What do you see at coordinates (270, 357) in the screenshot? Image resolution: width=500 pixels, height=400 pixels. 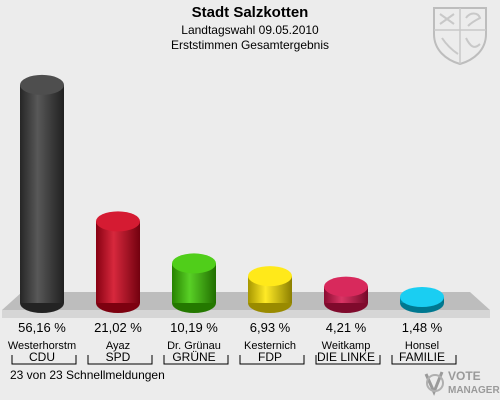 I see `party-label: FDP` at bounding box center [270, 357].